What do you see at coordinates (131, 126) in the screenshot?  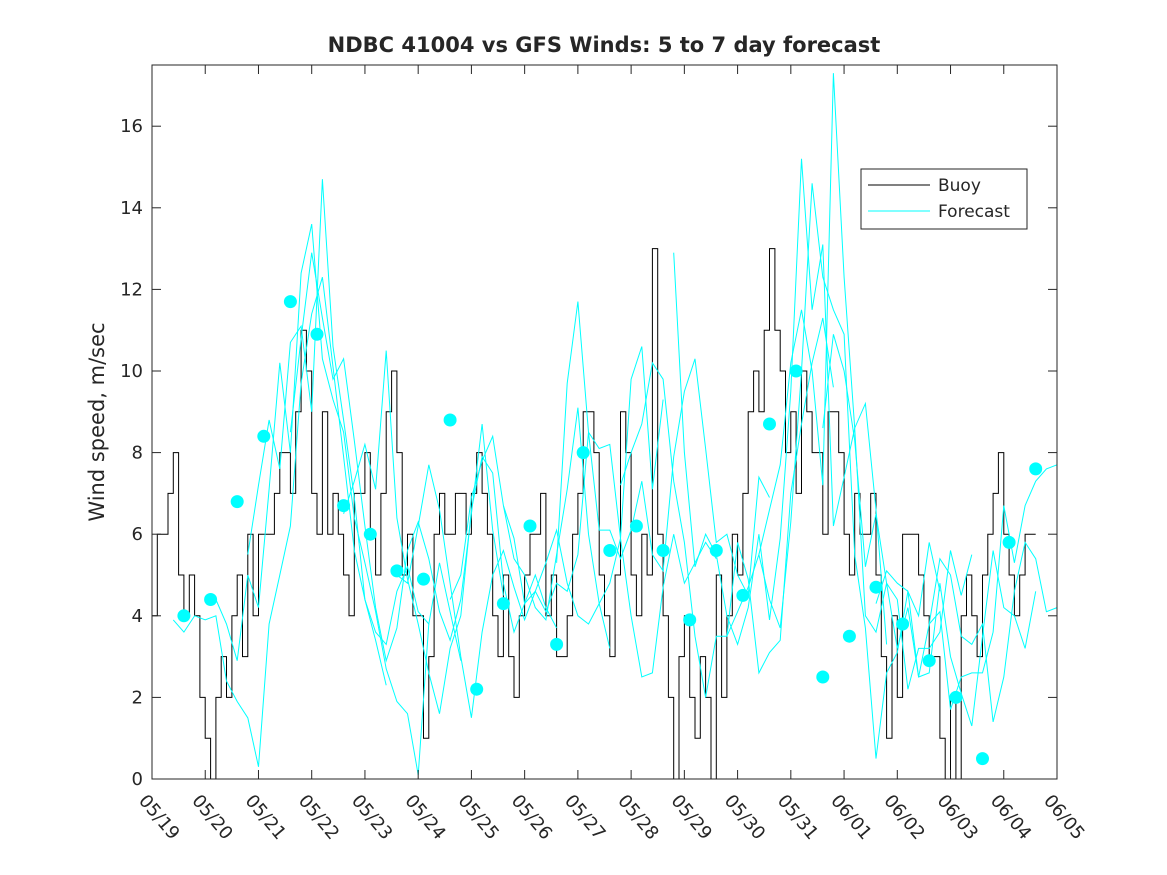 I see `y-tick-label: 16` at bounding box center [131, 126].